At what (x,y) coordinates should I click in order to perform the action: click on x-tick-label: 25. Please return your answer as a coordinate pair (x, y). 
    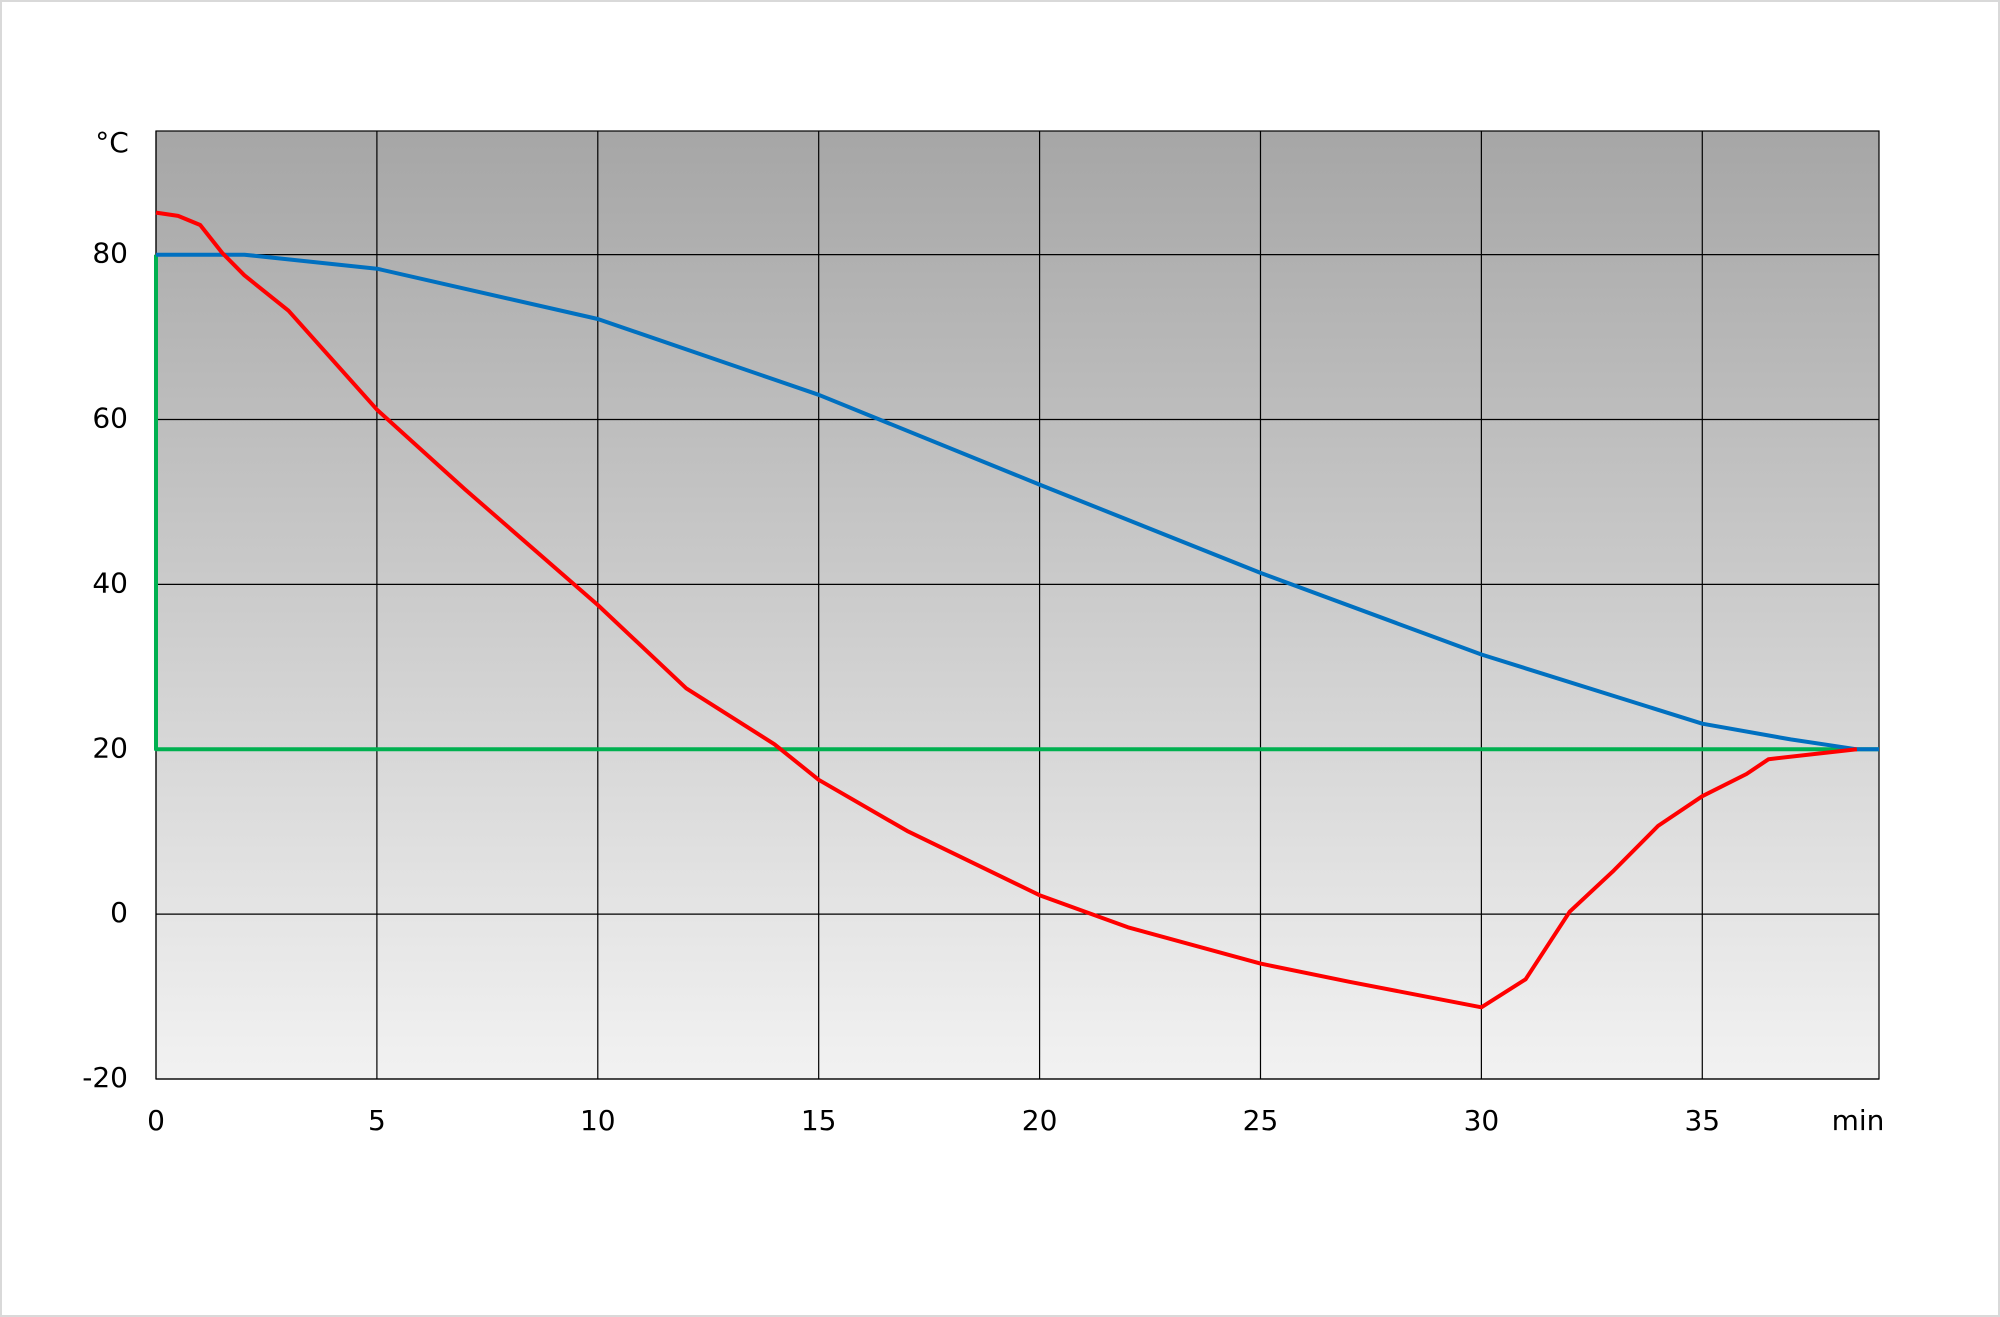
    Looking at the image, I should click on (1261, 1120).